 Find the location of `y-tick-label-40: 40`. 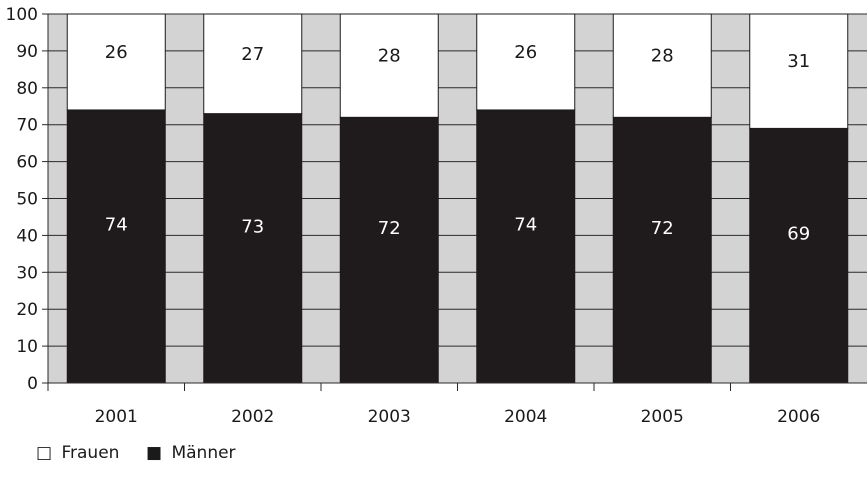

y-tick-label-40: 40 is located at coordinates (27, 236).